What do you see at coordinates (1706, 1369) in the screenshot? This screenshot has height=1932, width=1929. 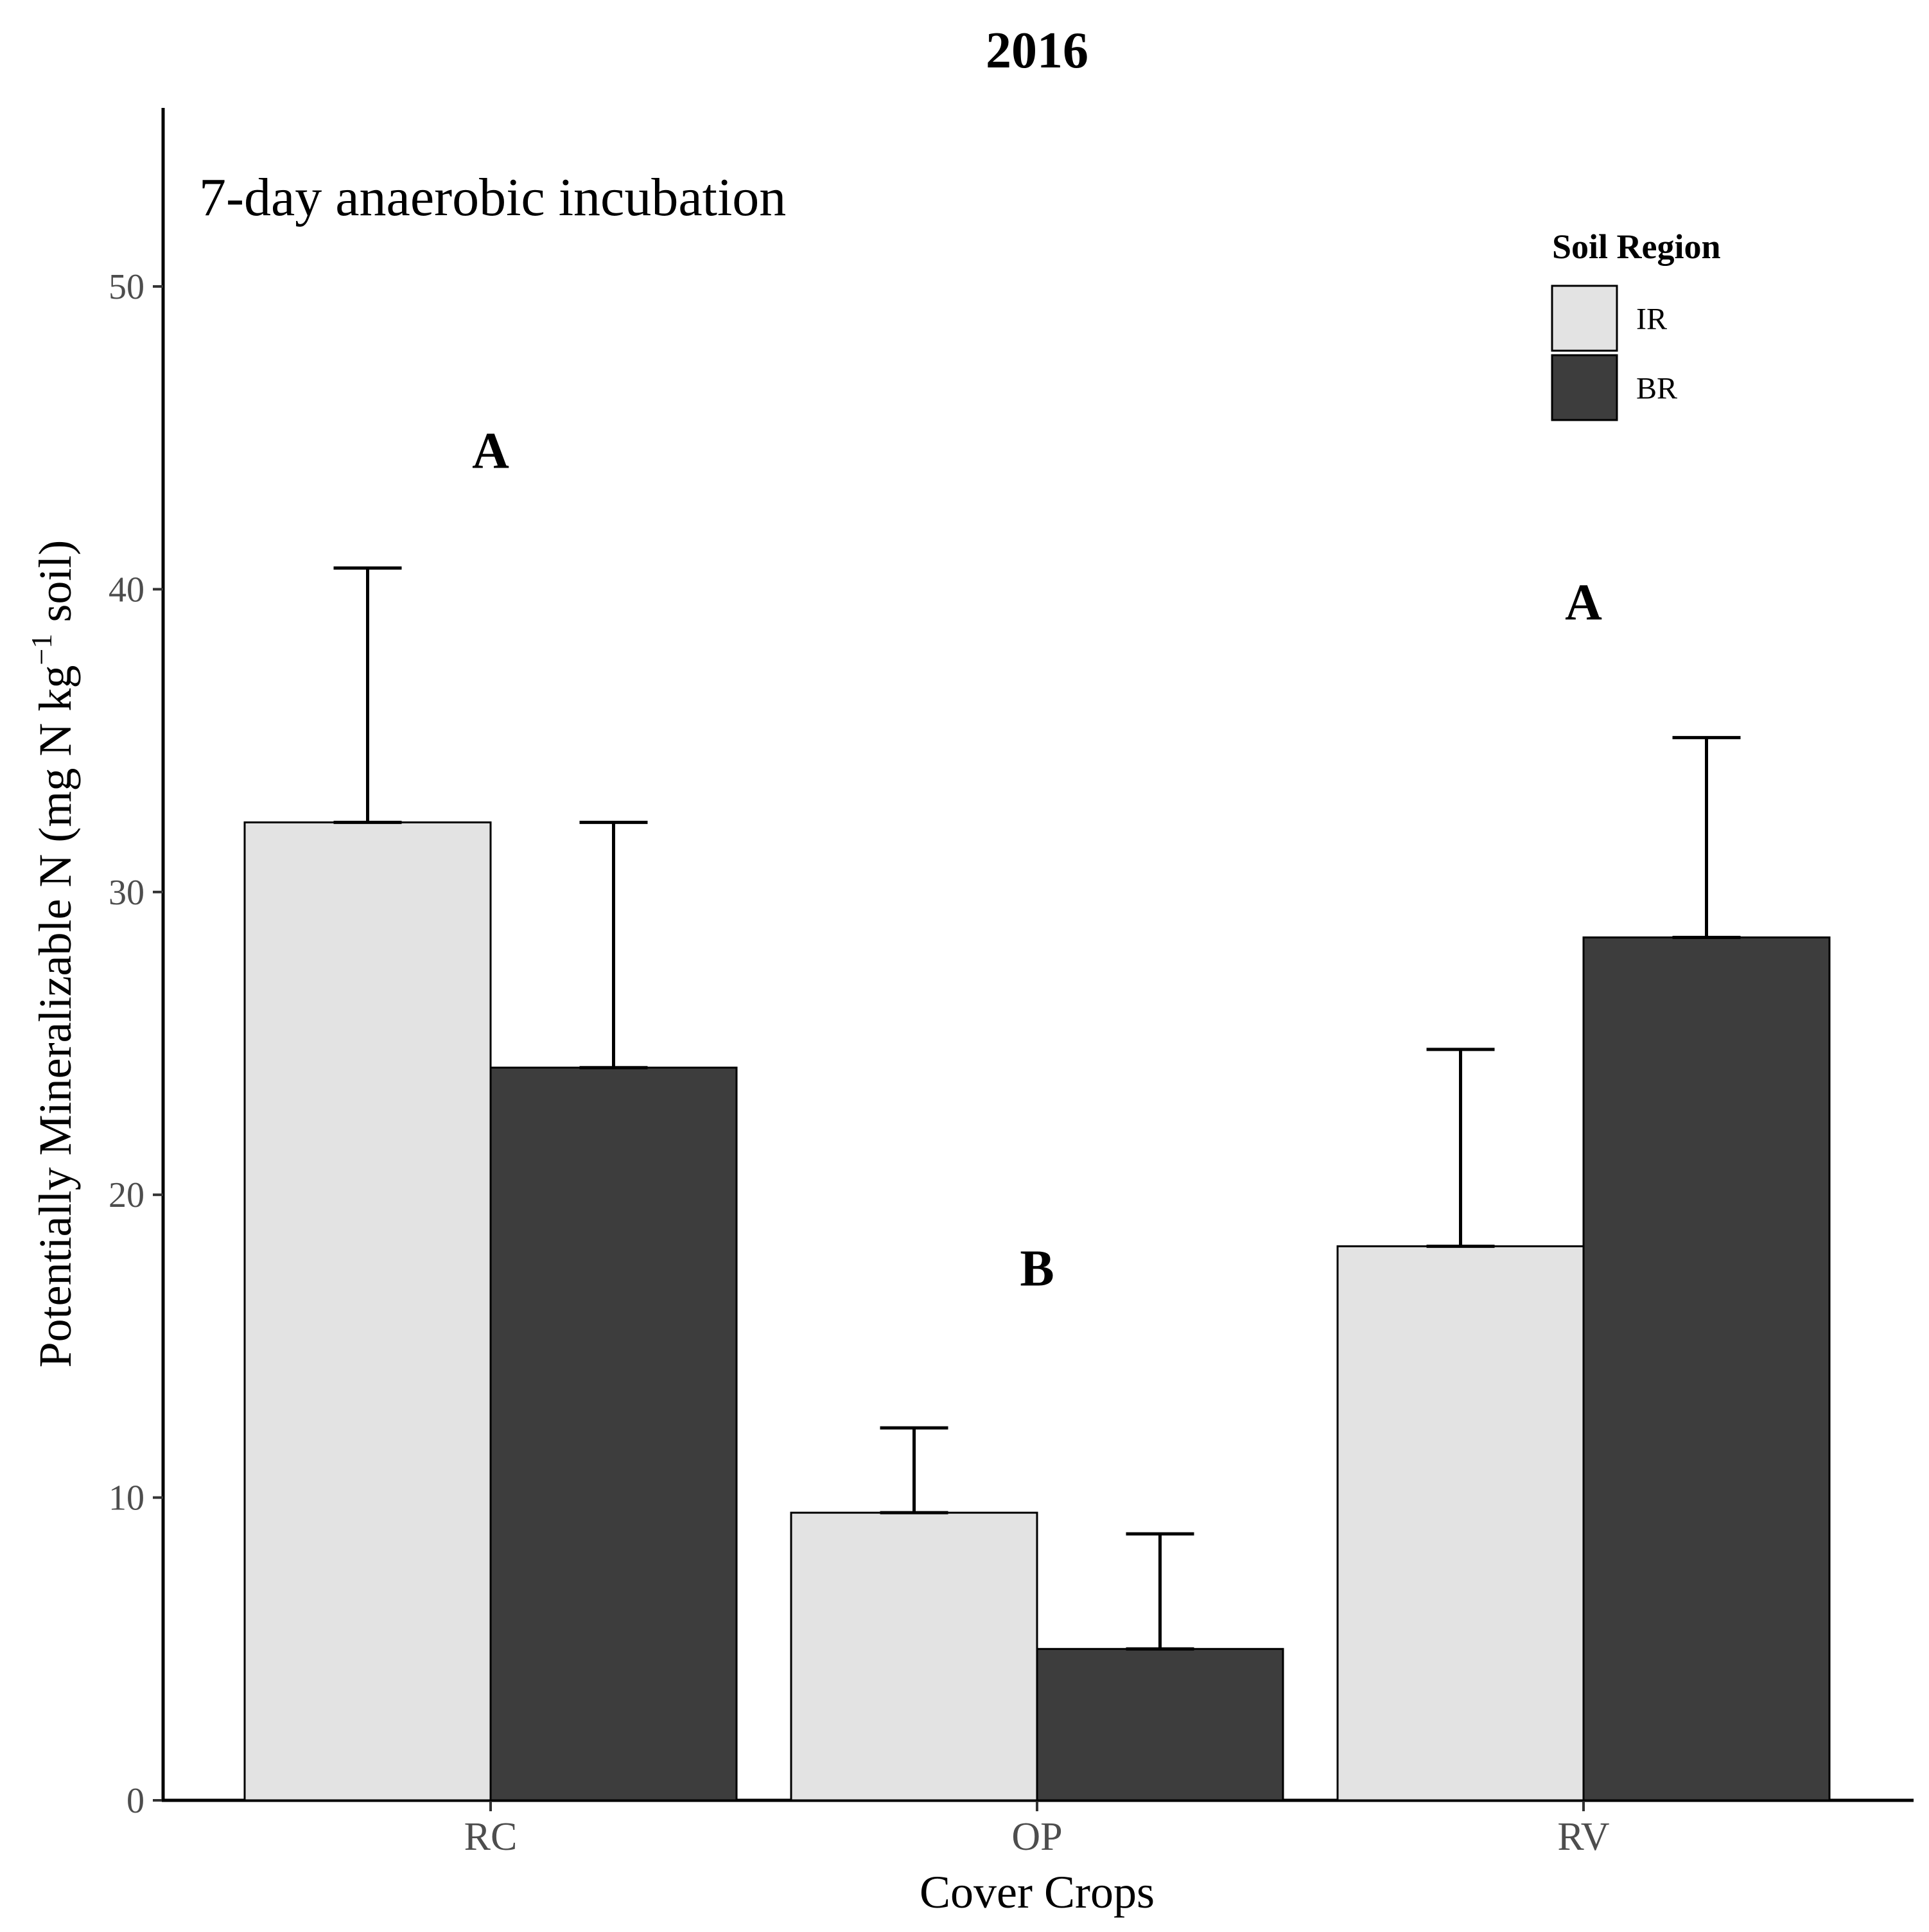 I see `bar-br-rv` at bounding box center [1706, 1369].